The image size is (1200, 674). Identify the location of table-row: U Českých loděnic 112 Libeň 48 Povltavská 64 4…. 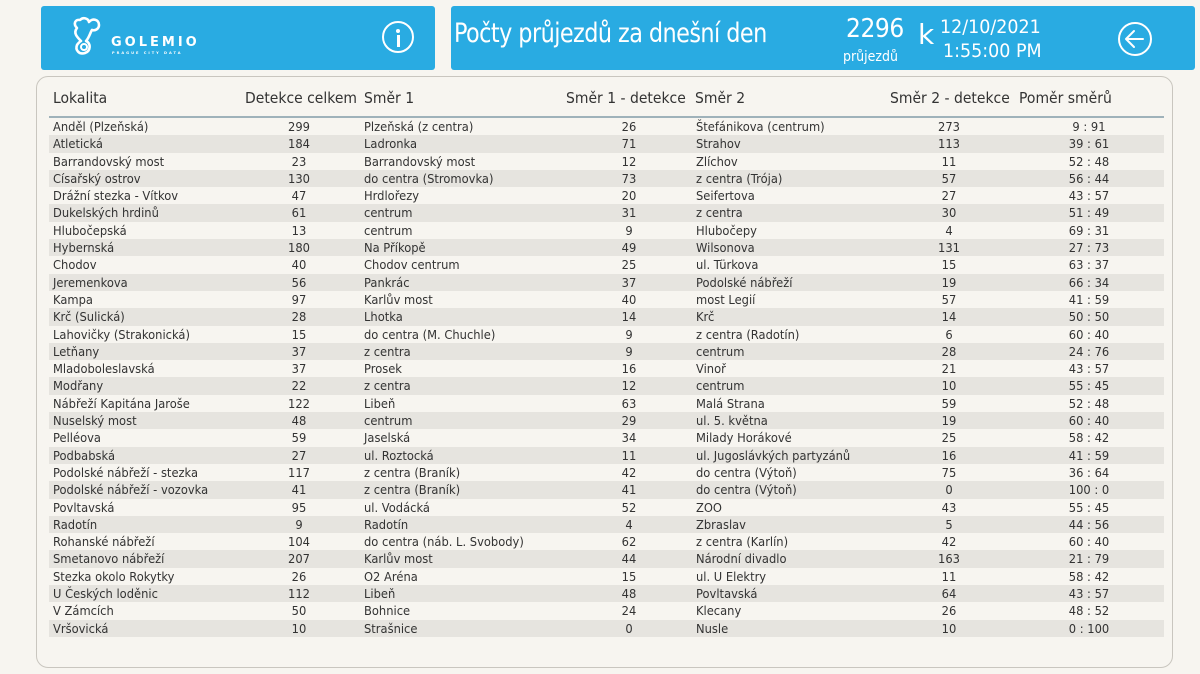
(606, 594).